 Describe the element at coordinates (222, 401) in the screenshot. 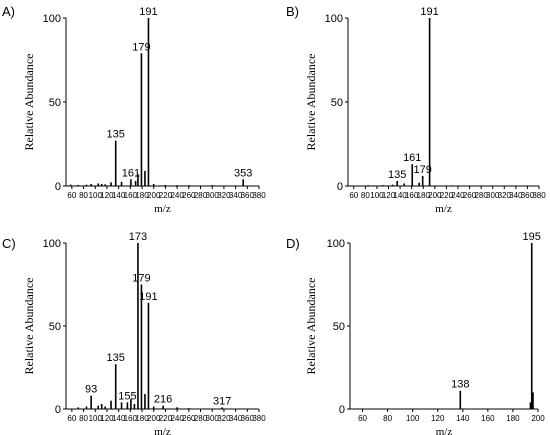

I see `peak-label: 317` at that location.